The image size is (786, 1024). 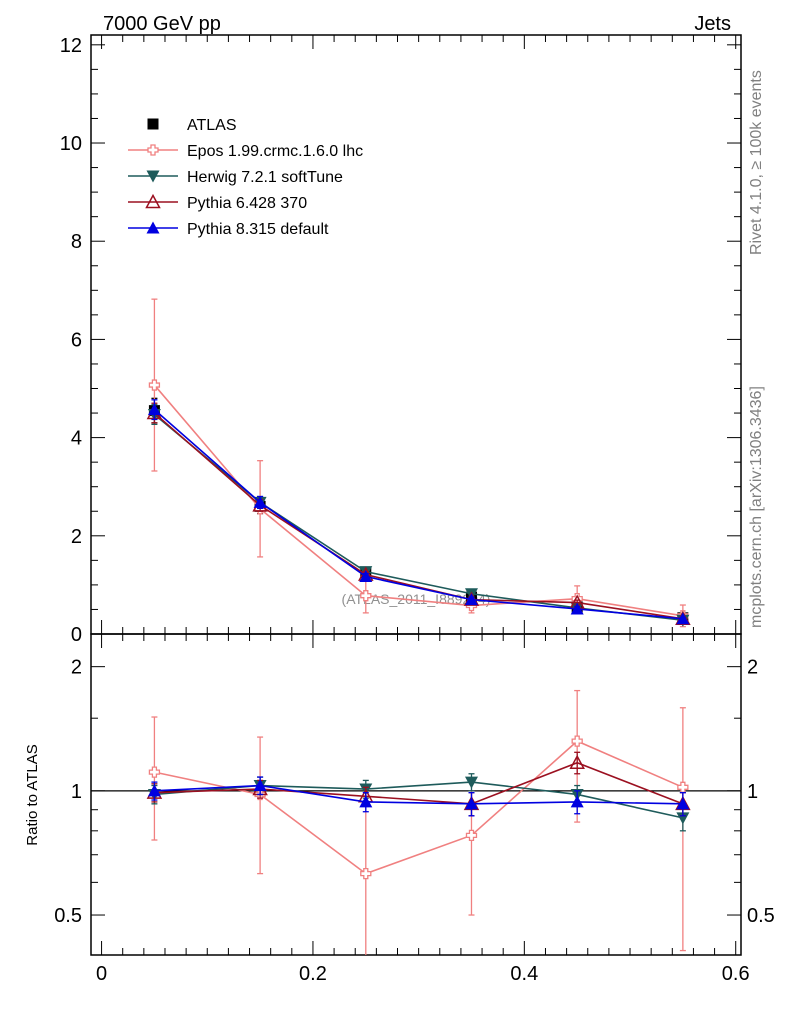 I want to click on ratio-y-tick-label-right: 1, so click(x=752, y=792).